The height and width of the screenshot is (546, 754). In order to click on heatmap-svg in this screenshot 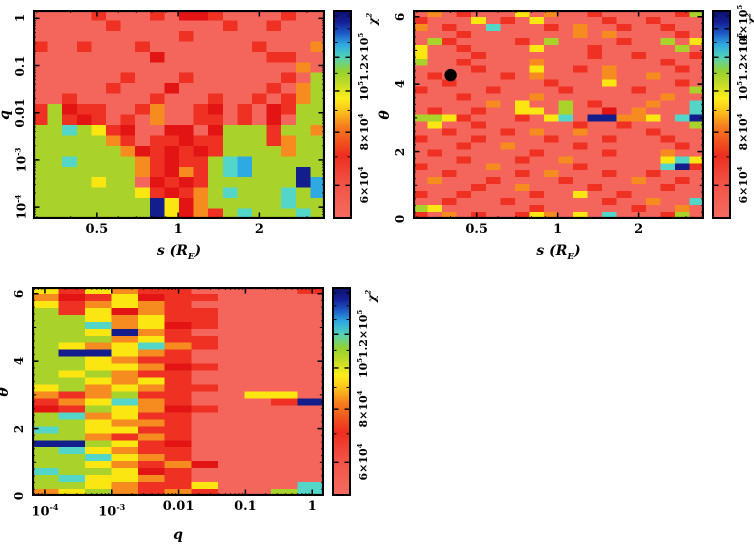, I will do `click(178, 391)`.